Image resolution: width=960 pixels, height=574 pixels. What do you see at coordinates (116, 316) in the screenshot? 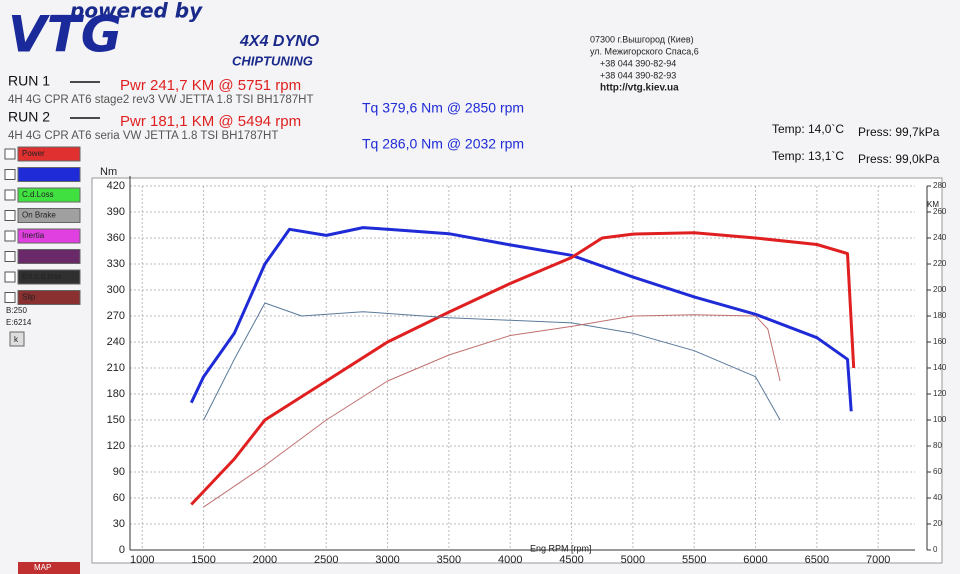
I see `y-tick-label: 270` at bounding box center [116, 316].